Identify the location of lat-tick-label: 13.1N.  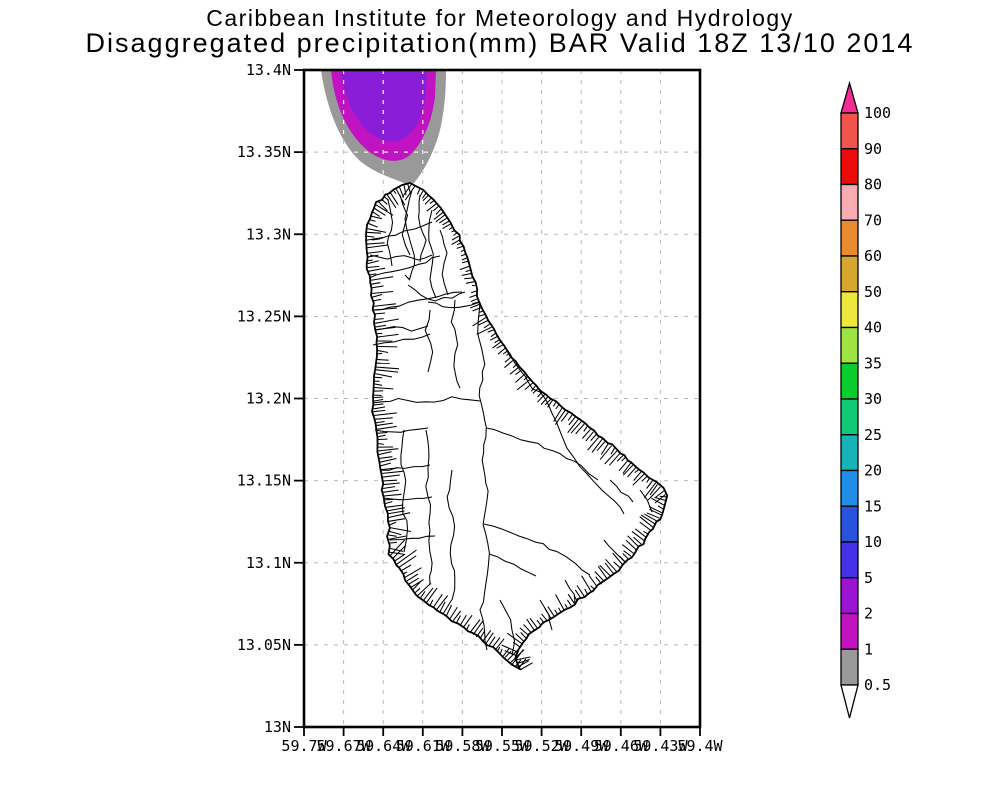
(268, 563).